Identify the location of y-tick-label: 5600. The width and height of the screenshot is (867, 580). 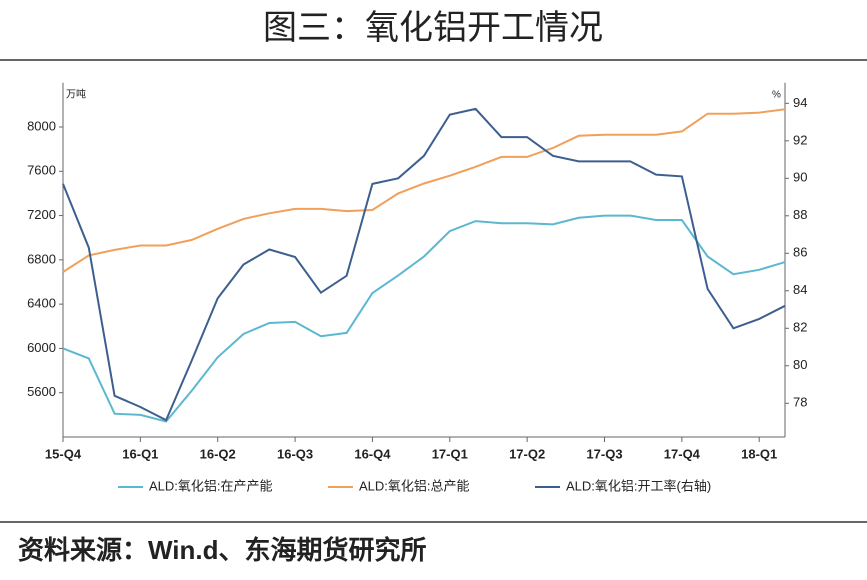
(41, 391).